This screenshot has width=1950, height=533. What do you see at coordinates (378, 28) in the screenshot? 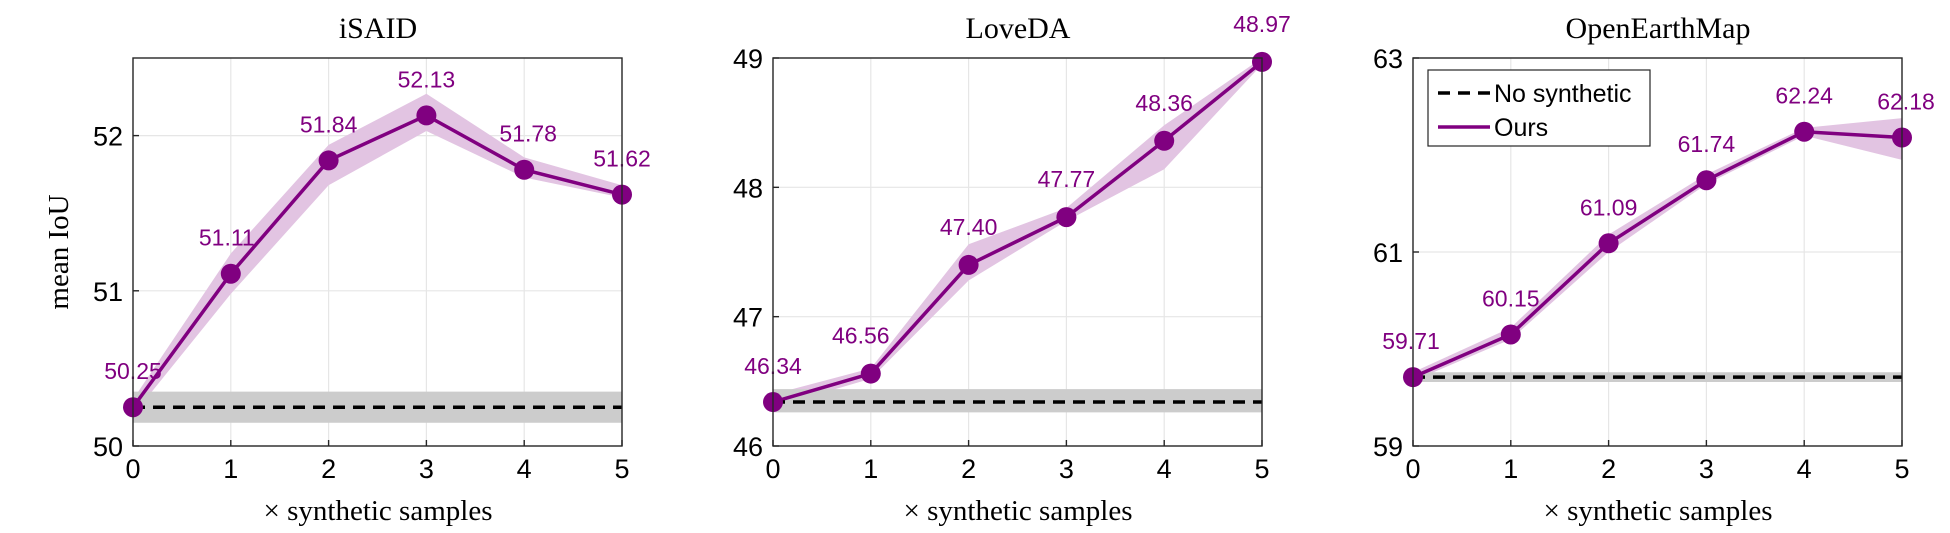
I see `chart-title: iSAID` at bounding box center [378, 28].